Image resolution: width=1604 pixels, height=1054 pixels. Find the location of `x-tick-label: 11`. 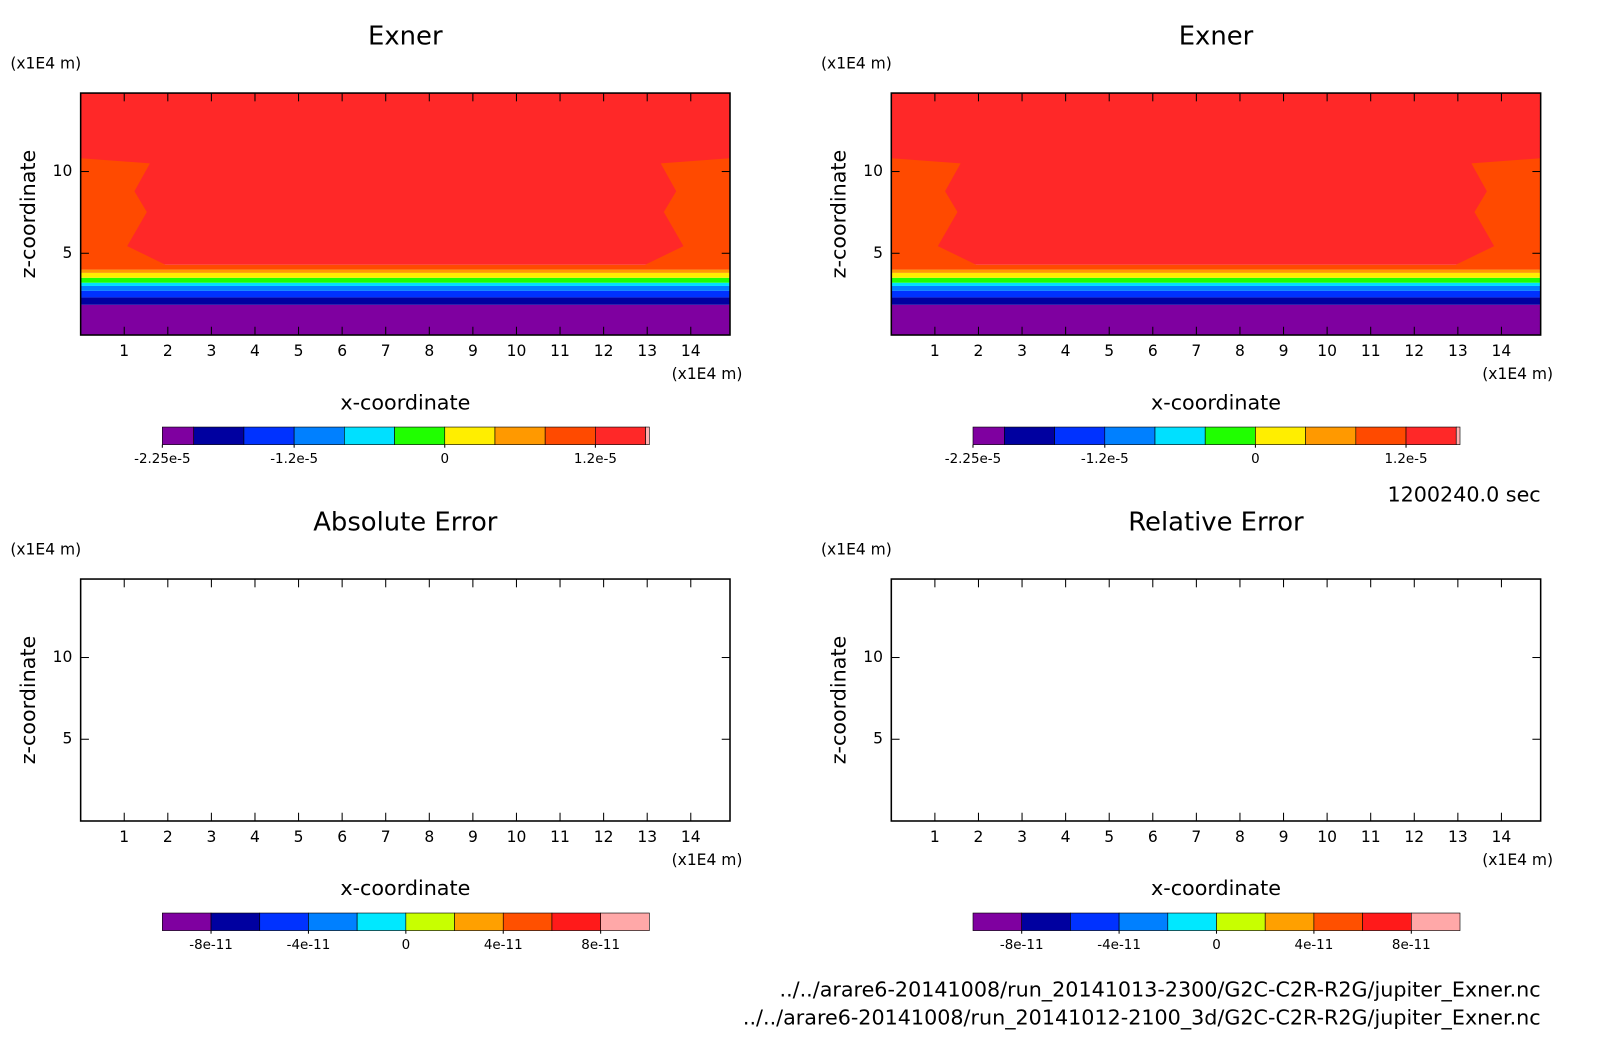

x-tick-label: 11 is located at coordinates (560, 837).